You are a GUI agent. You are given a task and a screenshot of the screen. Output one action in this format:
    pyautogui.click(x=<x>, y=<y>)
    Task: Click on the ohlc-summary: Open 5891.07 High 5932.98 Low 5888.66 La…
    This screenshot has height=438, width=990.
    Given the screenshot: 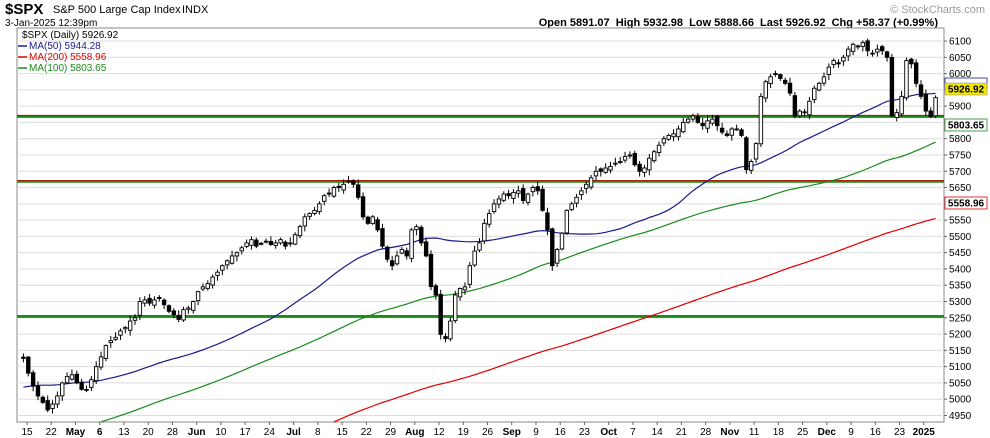 What is the action you would take?
    pyautogui.click(x=739, y=23)
    